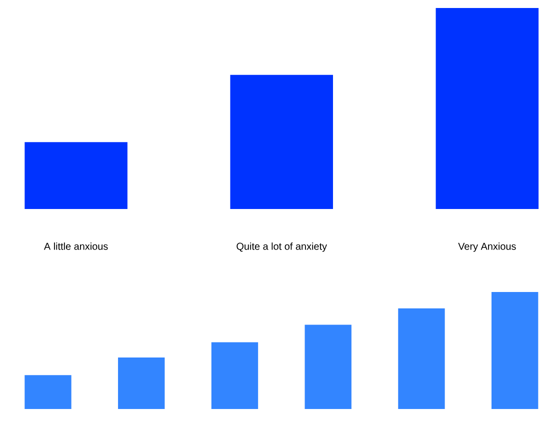 This screenshot has width=555, height=438. I want to click on x-tick-label: Quite a lot of anxiety, so click(281, 247).